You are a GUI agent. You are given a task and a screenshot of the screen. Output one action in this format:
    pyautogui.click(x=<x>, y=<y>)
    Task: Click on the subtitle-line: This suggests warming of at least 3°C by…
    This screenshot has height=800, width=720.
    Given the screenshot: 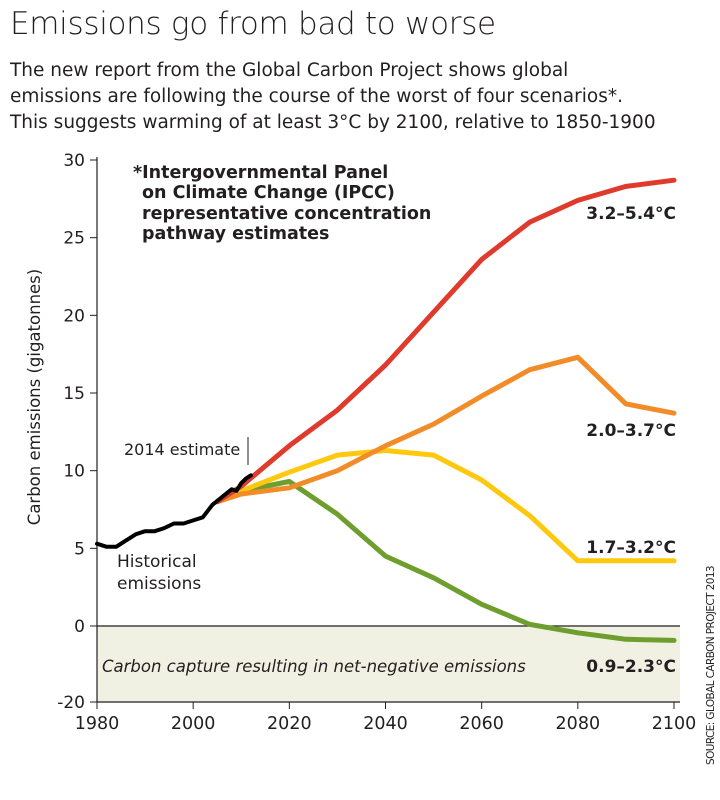 What is the action you would take?
    pyautogui.click(x=333, y=122)
    